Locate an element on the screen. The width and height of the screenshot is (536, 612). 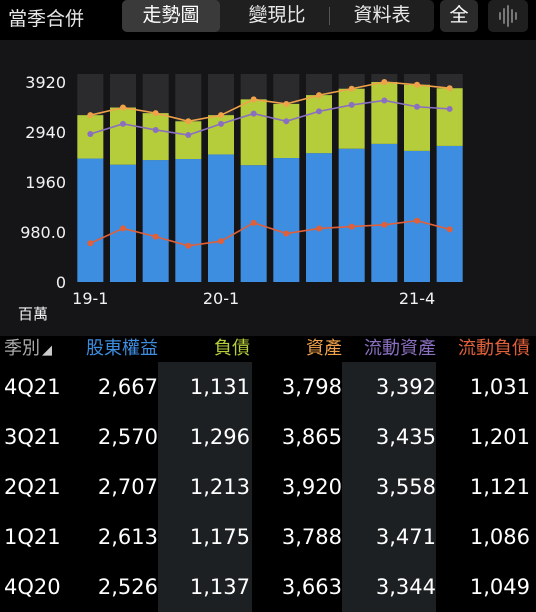
current-assets-cell: 3,392 is located at coordinates (405, 387).